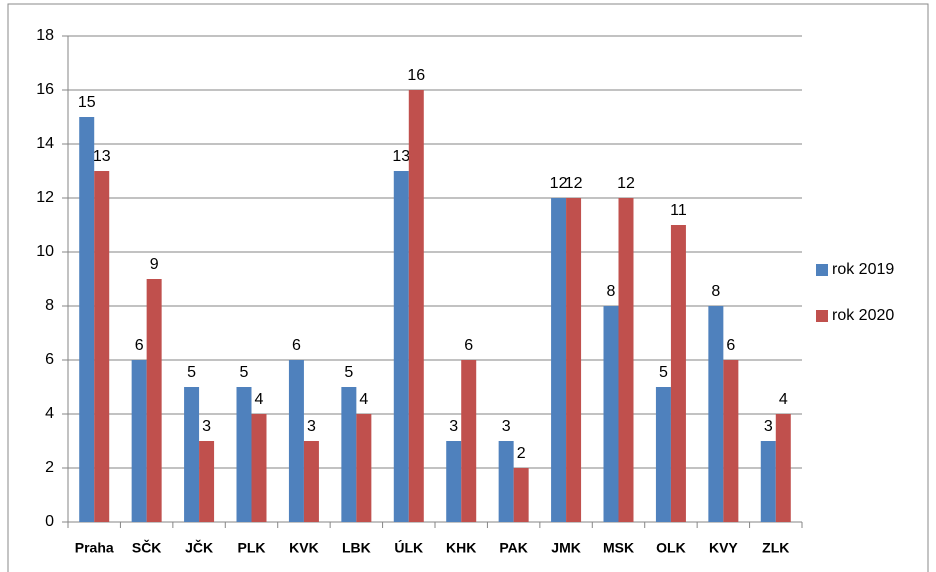  Describe the element at coordinates (87, 102) in the screenshot. I see `data-label: 15` at that location.